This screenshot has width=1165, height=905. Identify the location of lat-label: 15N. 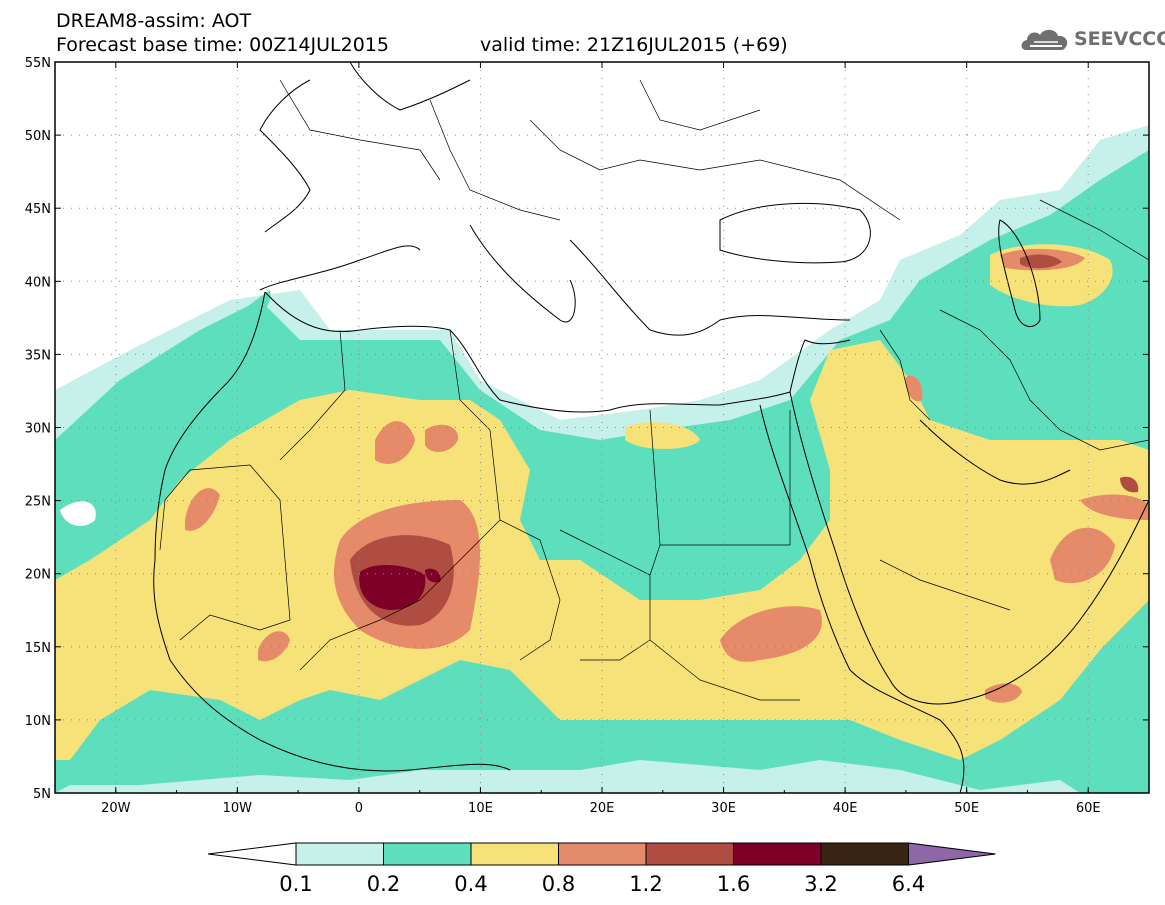
(38, 648).